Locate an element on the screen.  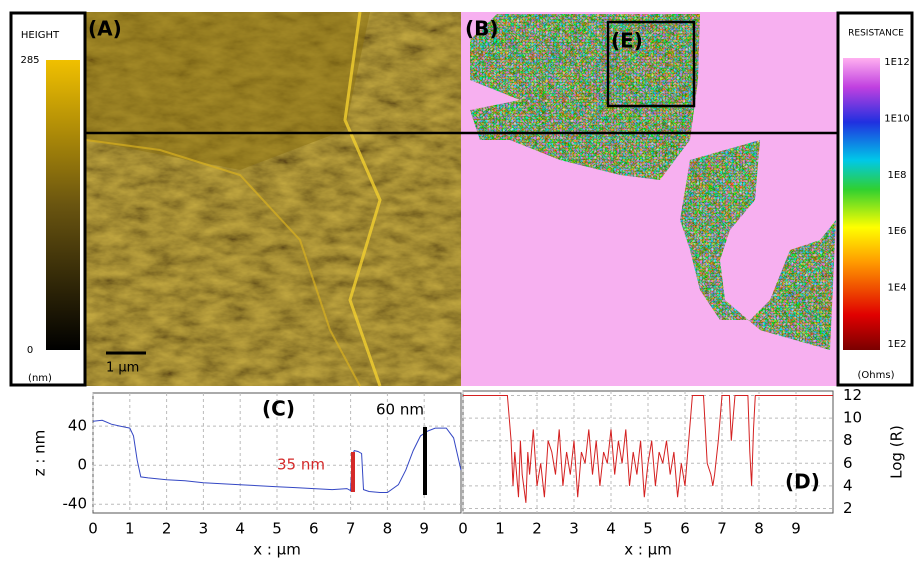
y-tick-label: -40 is located at coordinates (75, 504).